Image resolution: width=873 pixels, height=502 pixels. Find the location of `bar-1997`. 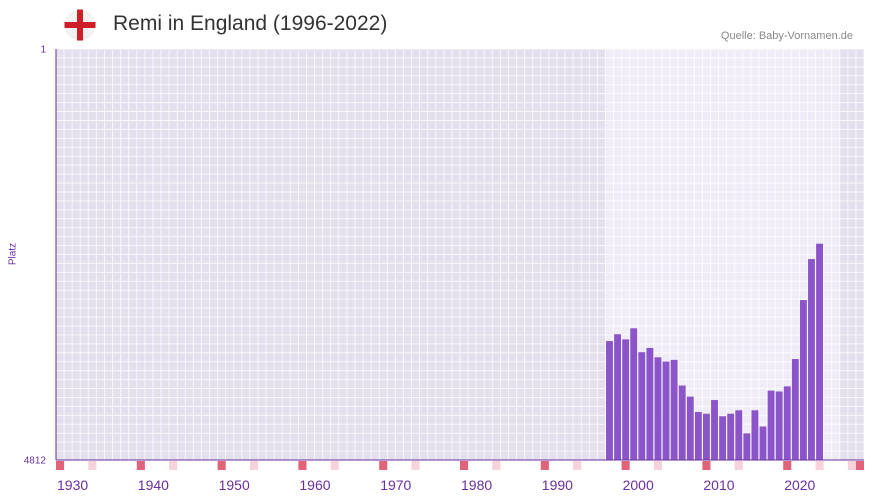

bar-1997 is located at coordinates (617, 397).